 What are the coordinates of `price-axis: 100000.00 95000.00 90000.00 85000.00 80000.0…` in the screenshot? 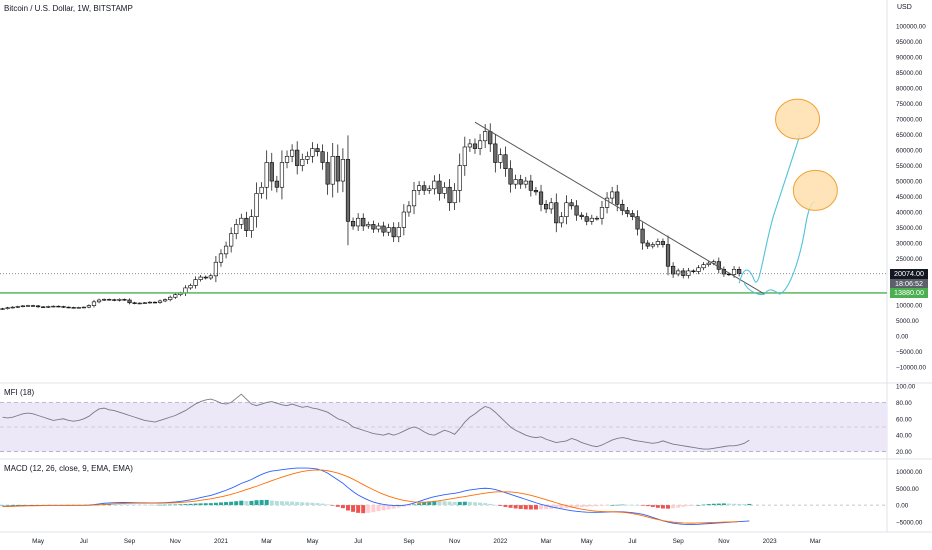 It's located at (911, 198).